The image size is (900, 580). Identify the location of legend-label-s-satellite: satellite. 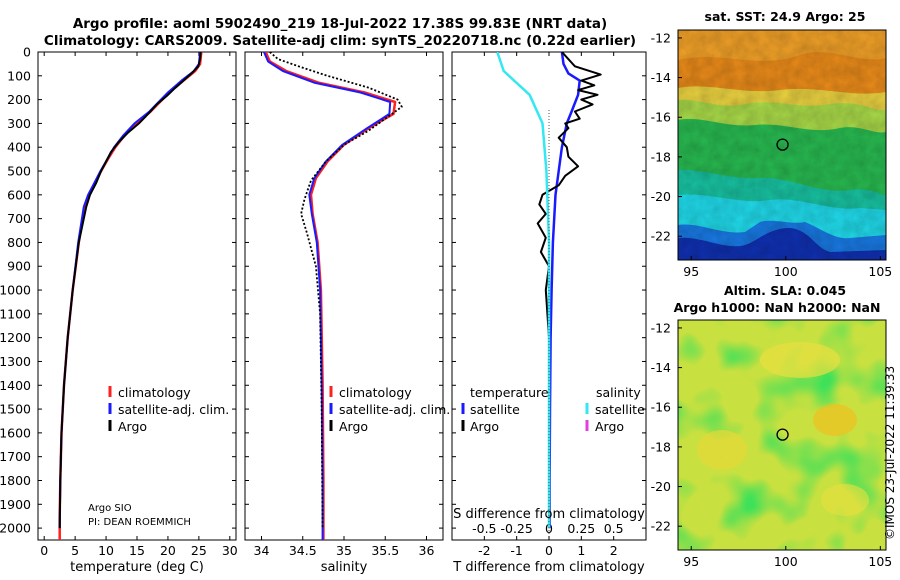
(620, 409).